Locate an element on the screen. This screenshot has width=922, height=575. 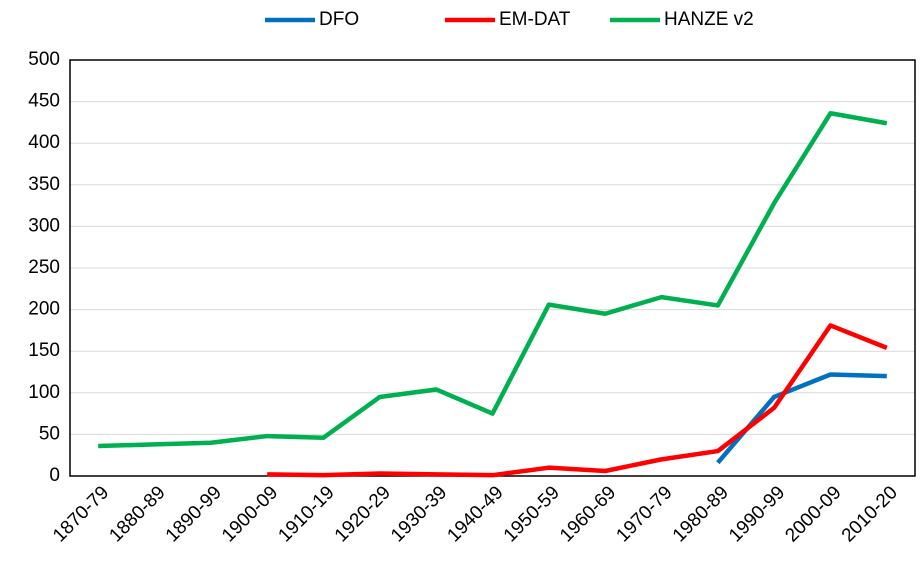
y-tick-label: 50 is located at coordinates (49, 433).